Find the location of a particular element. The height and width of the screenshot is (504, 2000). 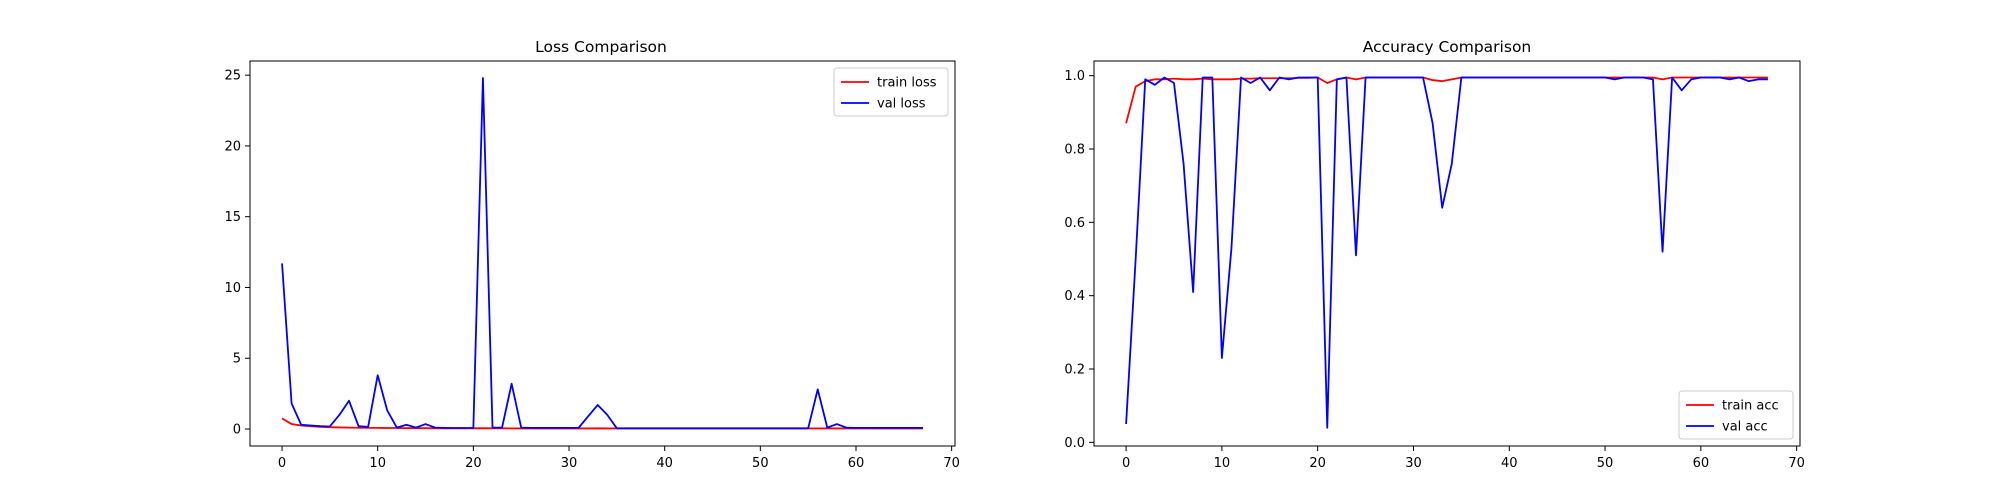

legend: train acc val acc is located at coordinates (1736, 415).